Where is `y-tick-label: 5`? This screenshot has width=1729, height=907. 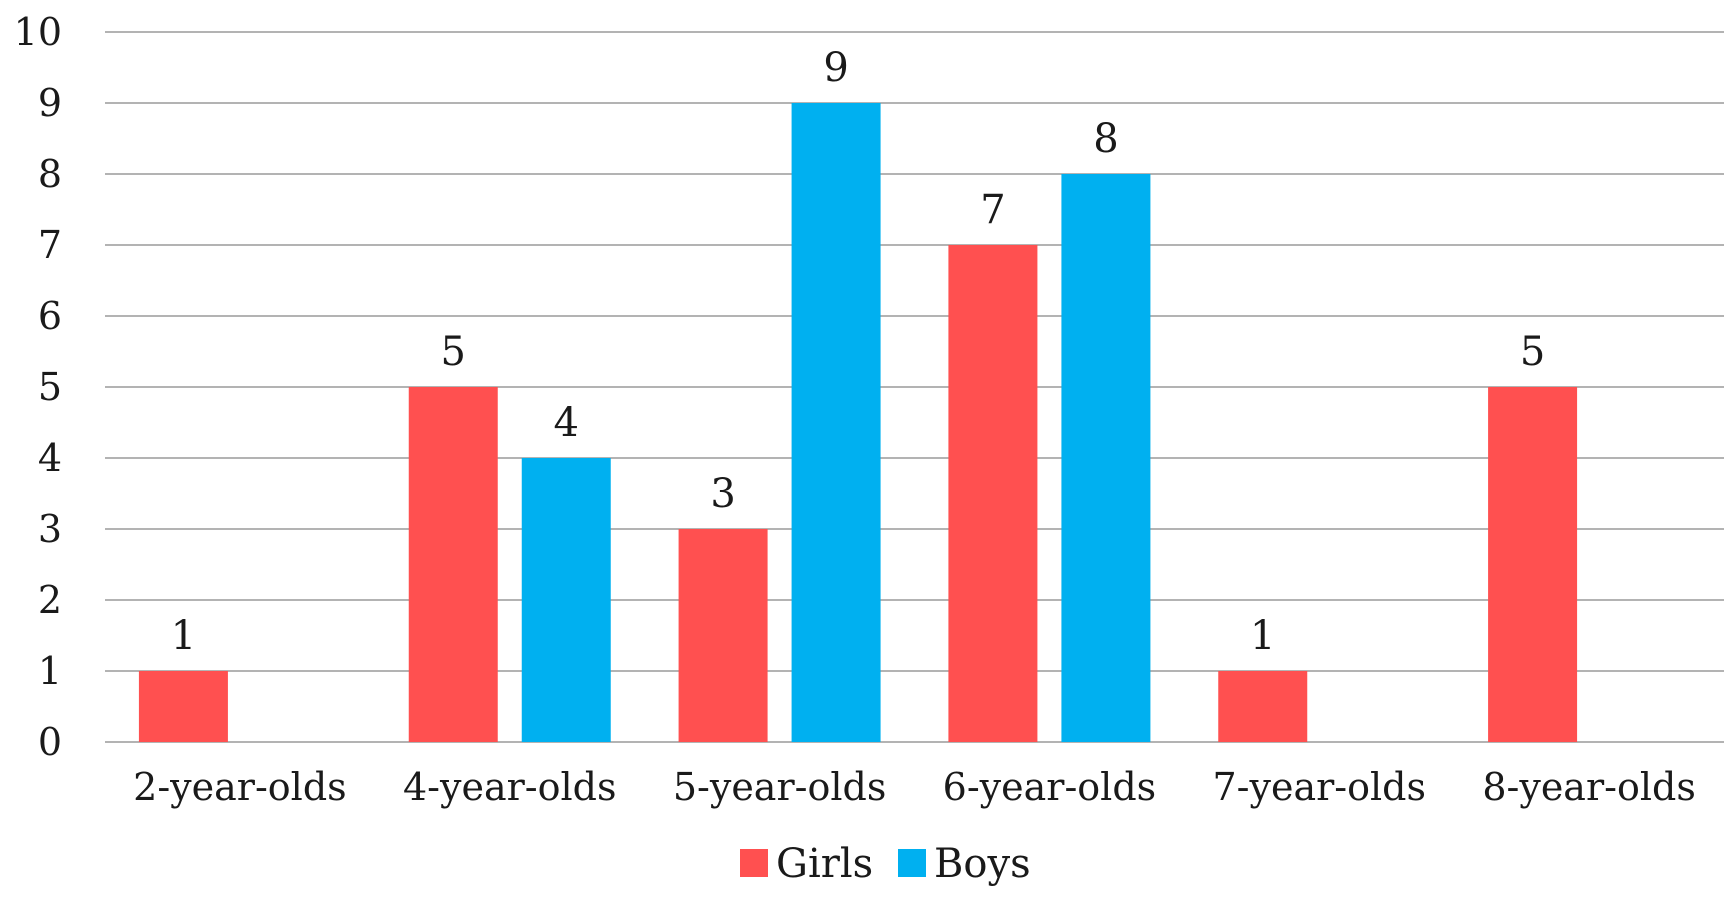
y-tick-label: 5 is located at coordinates (50, 387).